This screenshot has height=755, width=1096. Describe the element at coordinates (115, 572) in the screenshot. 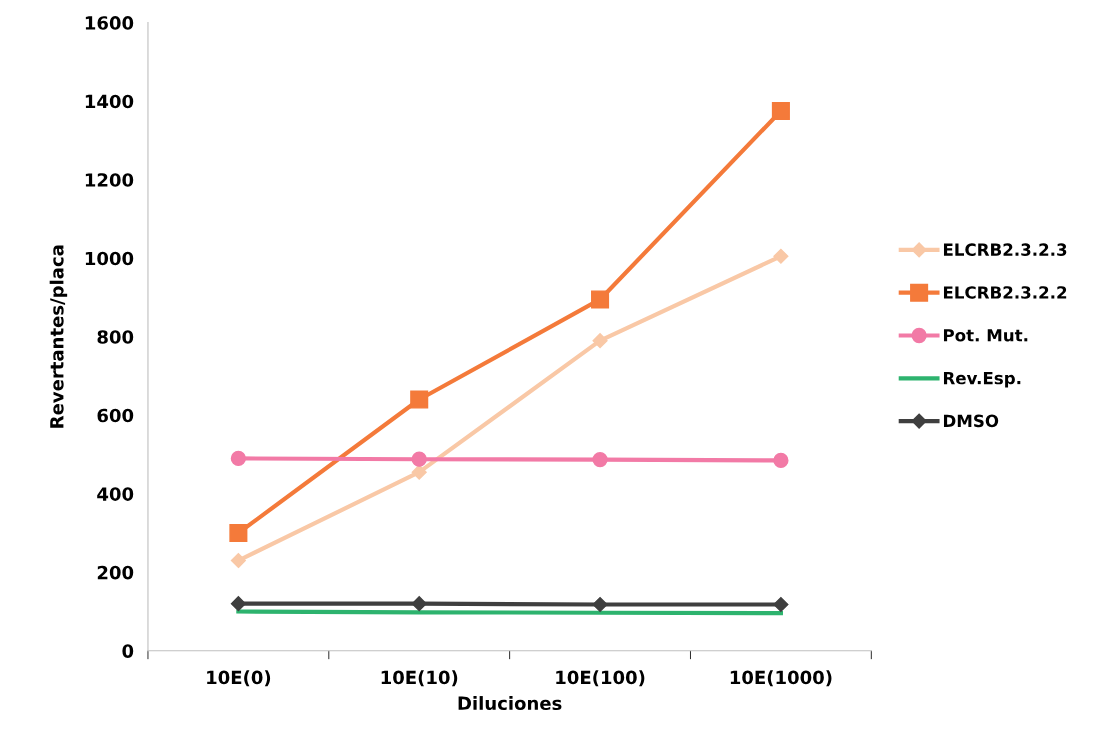

I see `y-tick-label: 200` at that location.